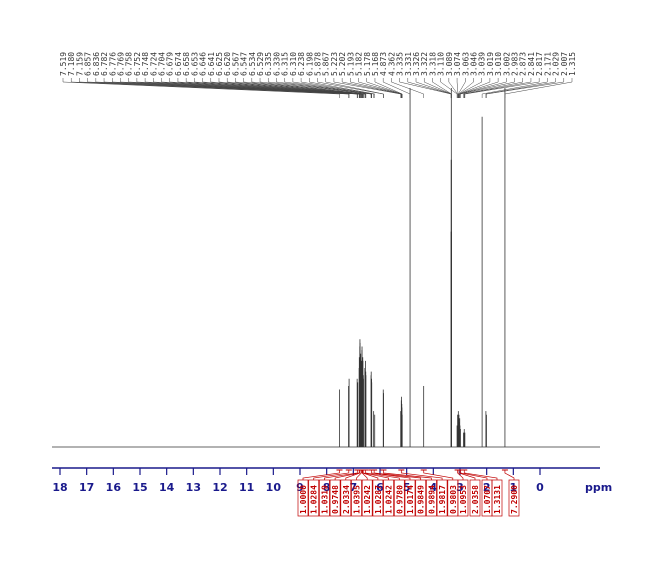  I want to click on integral-label: 1.0242, so click(367, 499).